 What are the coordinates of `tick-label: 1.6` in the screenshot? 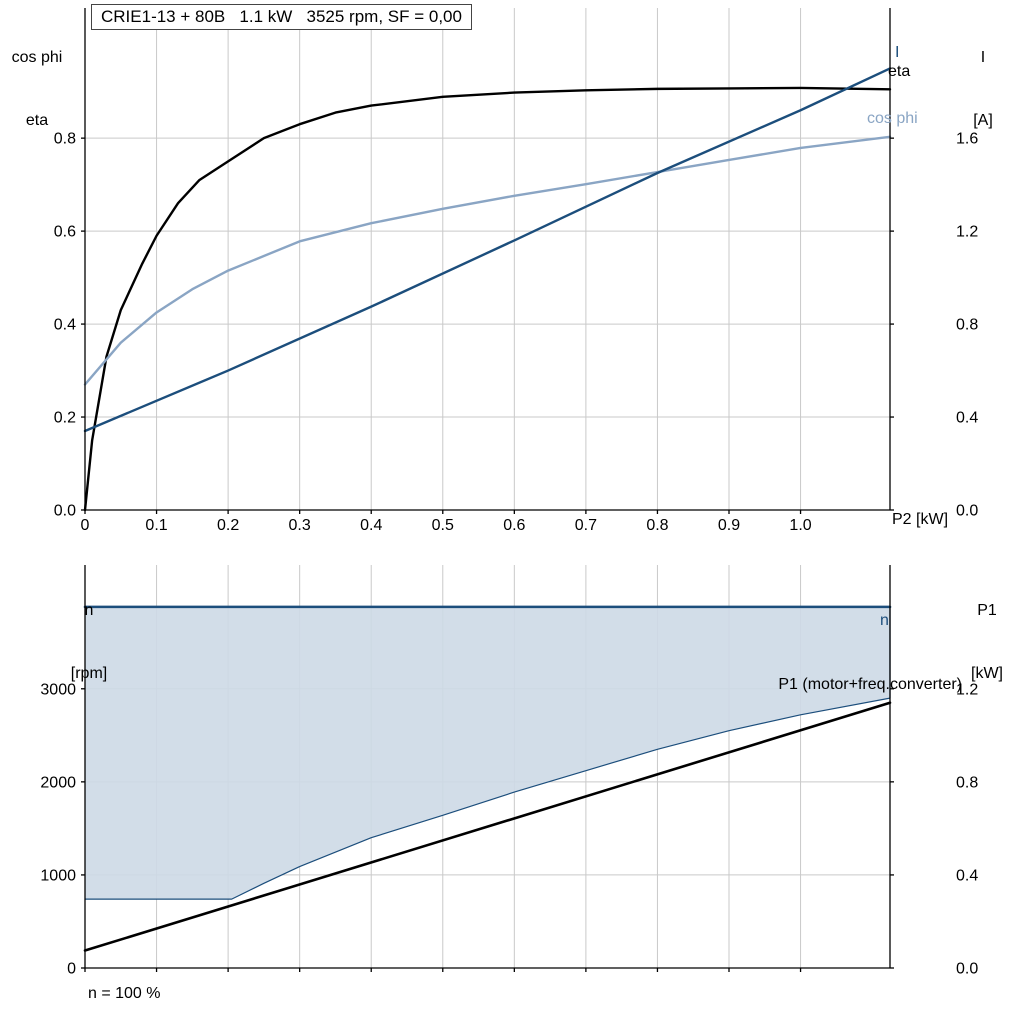 It's located at (967, 139).